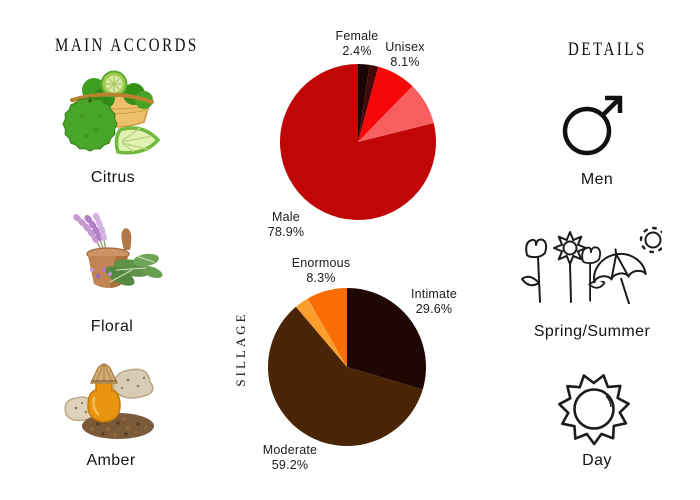 This screenshot has width=700, height=500. Describe the element at coordinates (327, 327) in the screenshot. I see `sillage-votes-pie-slice-Enormous` at that location.